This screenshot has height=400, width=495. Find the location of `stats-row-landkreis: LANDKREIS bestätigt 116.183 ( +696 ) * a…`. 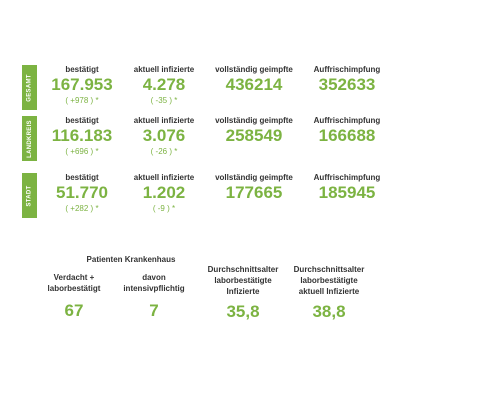

stats-row-landkreis: LANDKREIS bestätigt 116.183 ( +696 ) * a… is located at coordinates (252, 138).